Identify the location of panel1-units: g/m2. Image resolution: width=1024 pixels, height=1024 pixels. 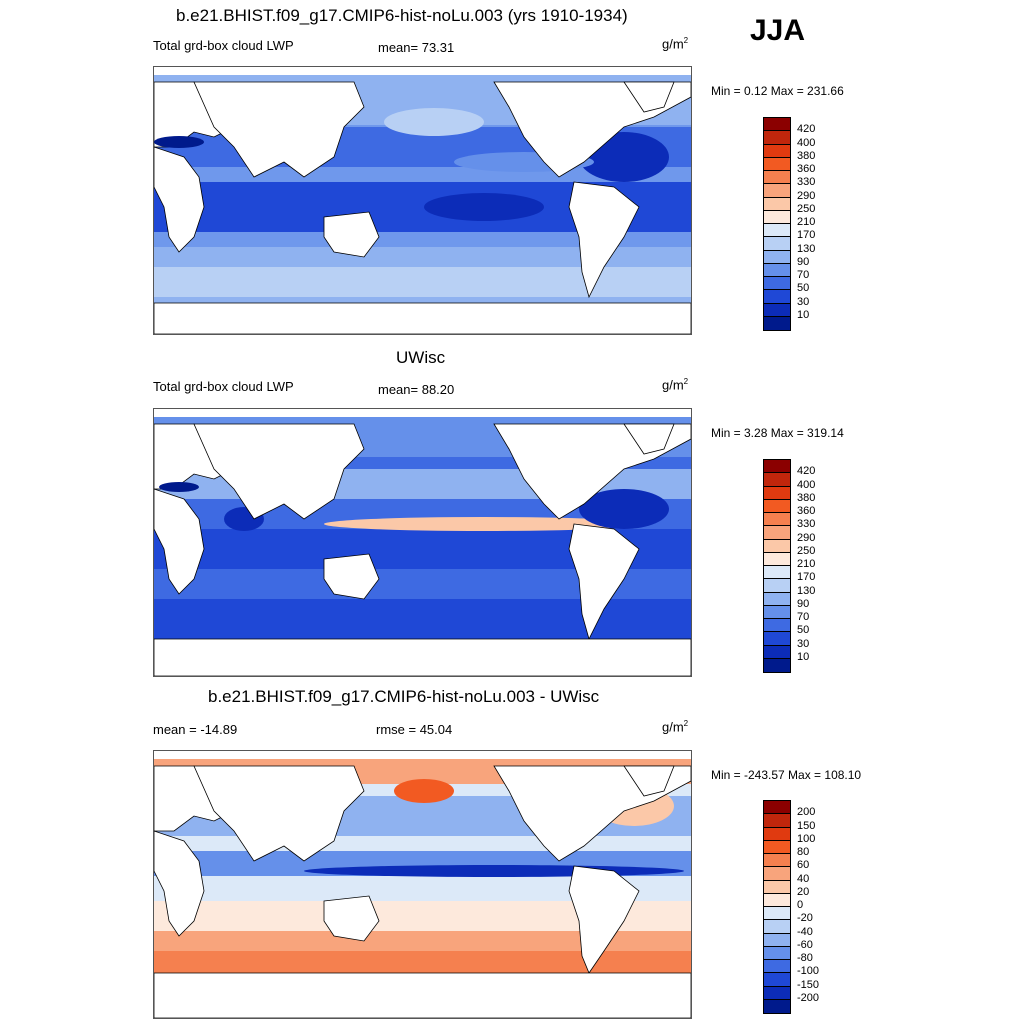
(675, 44).